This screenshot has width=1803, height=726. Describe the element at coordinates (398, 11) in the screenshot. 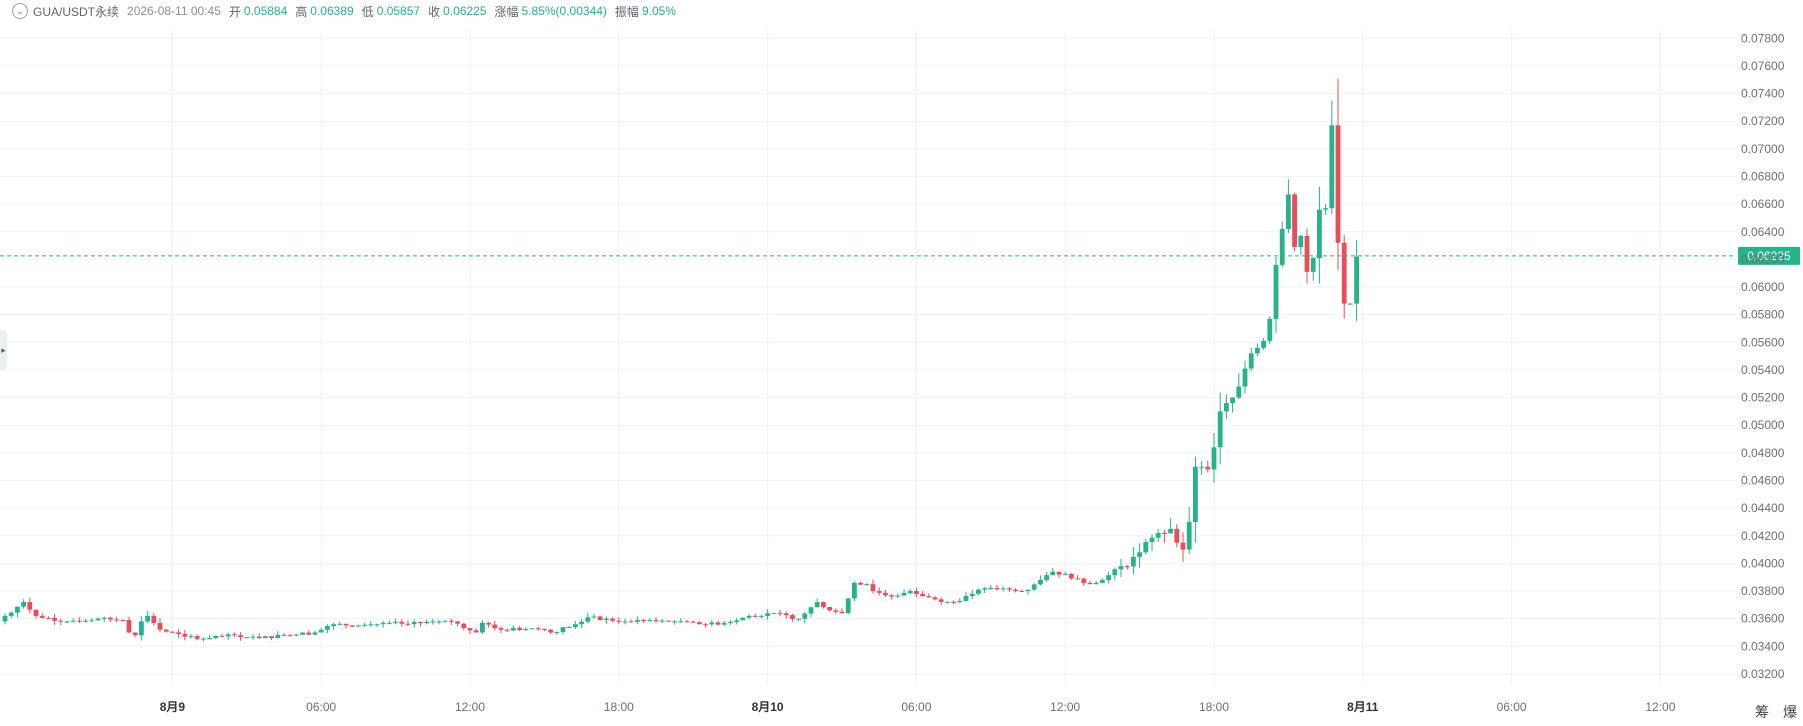

I see `low-value: 0.05857` at that location.